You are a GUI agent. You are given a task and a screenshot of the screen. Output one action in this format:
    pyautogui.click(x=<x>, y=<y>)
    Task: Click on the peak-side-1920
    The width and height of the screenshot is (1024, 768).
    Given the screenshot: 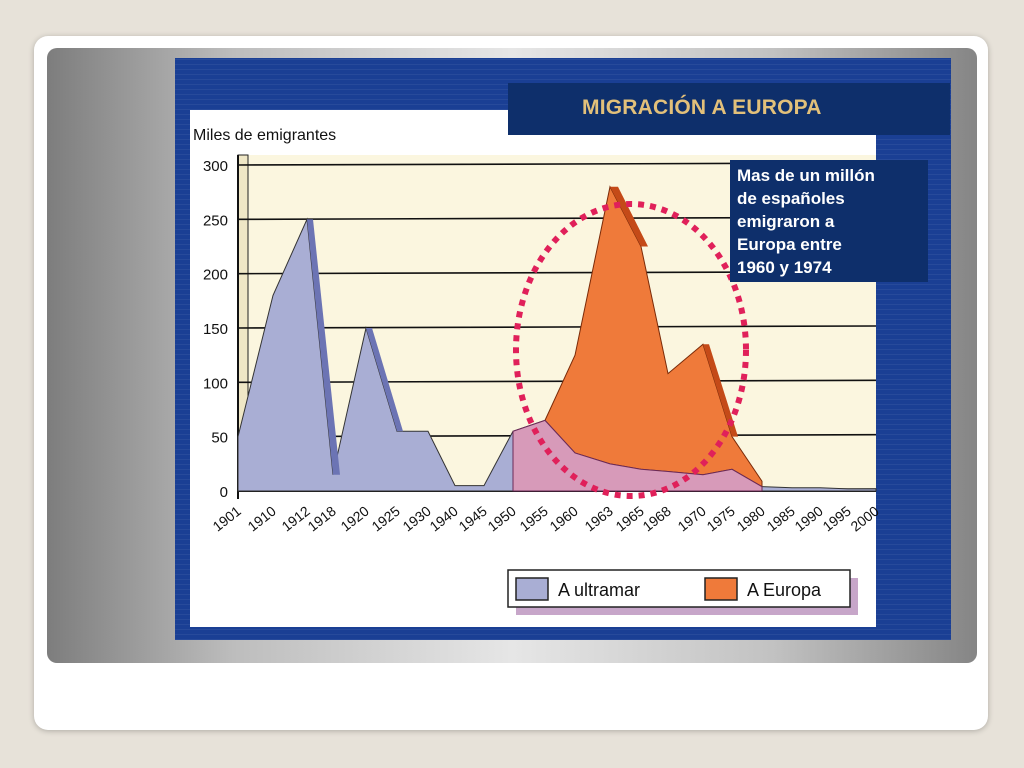 What is the action you would take?
    pyautogui.click(x=384, y=380)
    